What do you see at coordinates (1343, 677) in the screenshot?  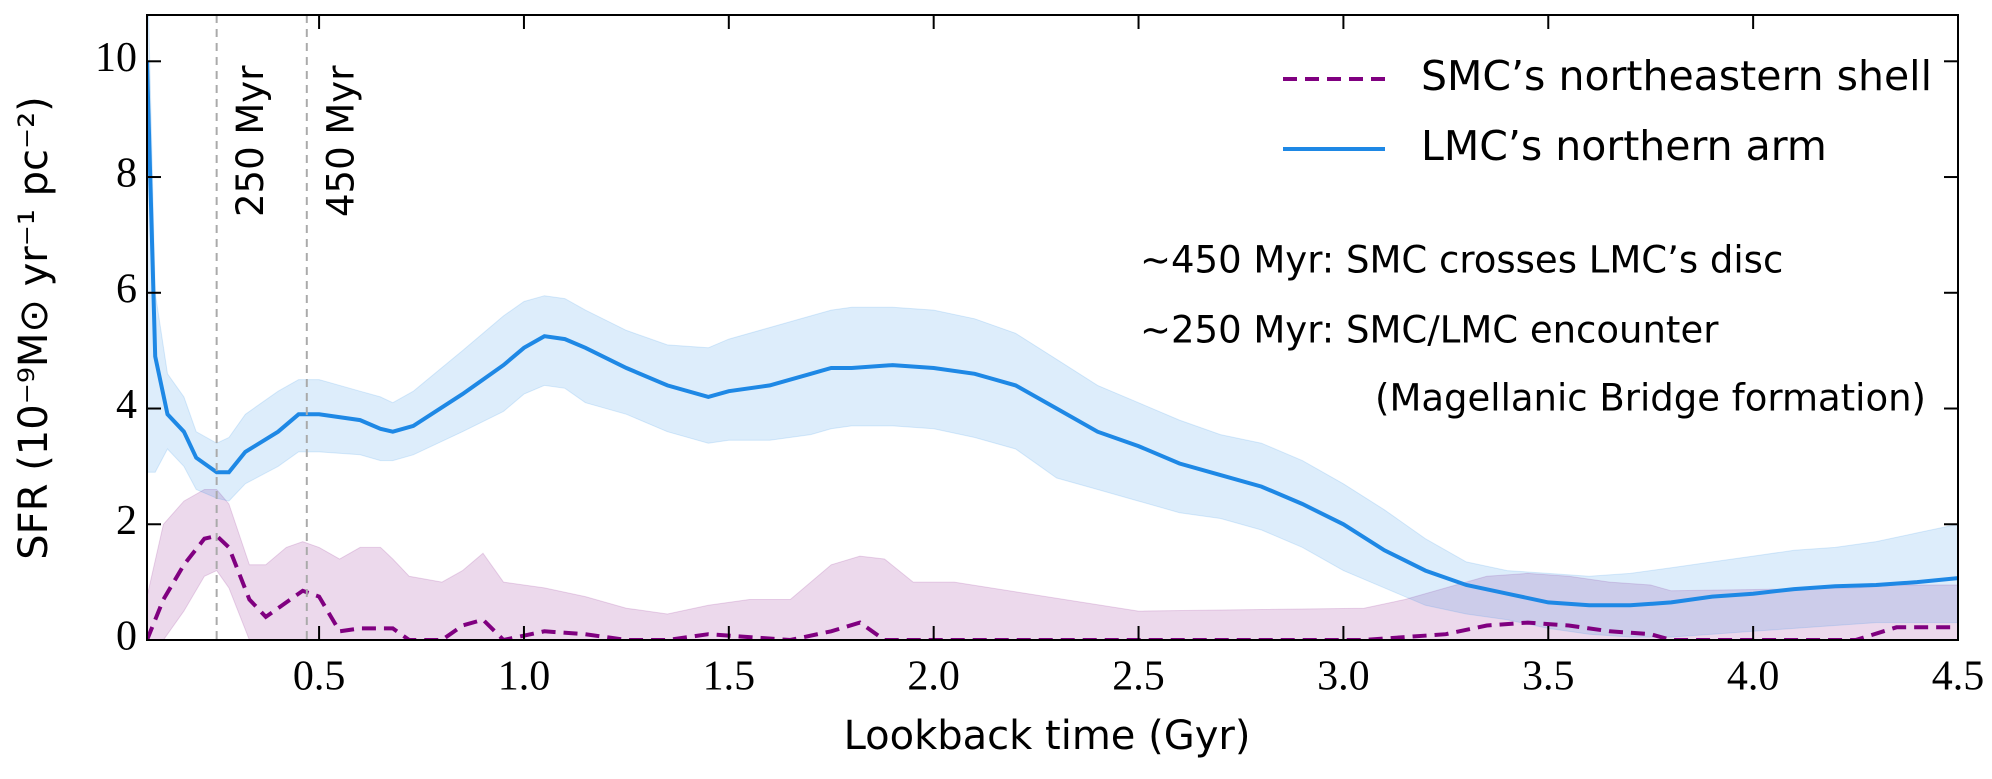 I see `x-tick-label: 3.0` at bounding box center [1343, 677].